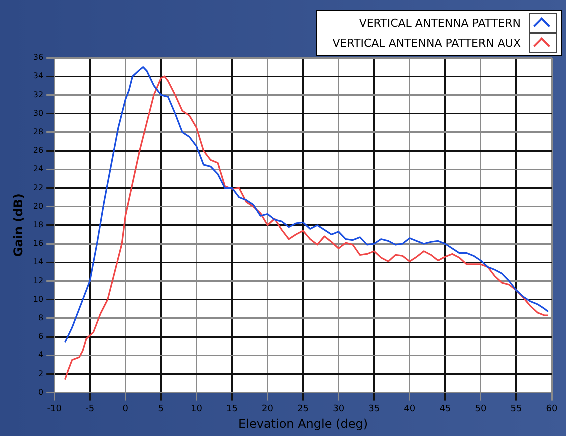 This screenshot has width=566, height=436. What do you see at coordinates (38, 151) in the screenshot?
I see `y-tick-label: 26` at bounding box center [38, 151].